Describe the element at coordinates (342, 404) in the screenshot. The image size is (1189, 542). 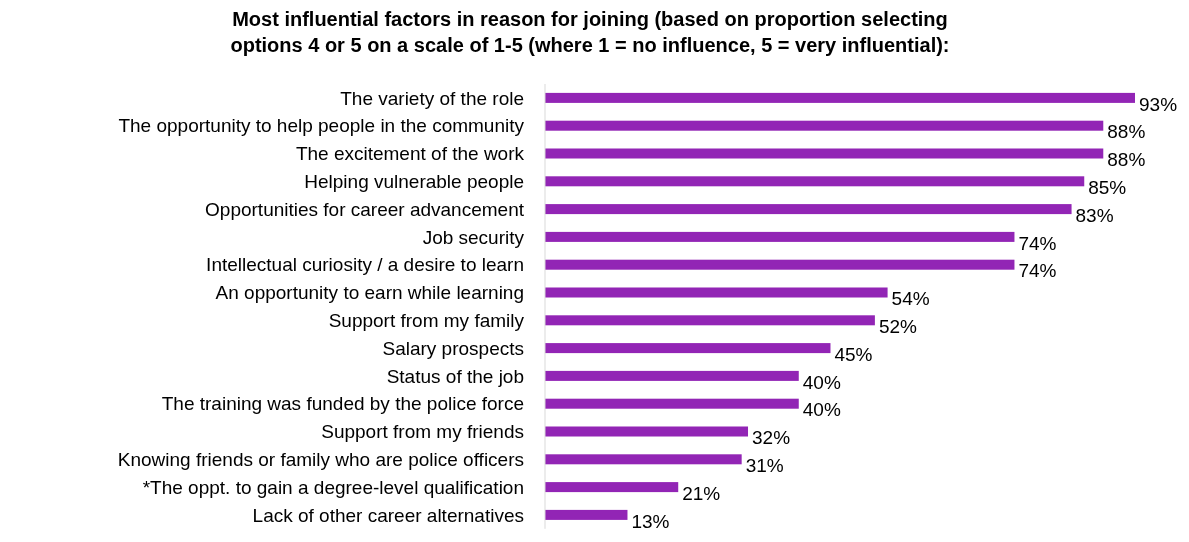
I see `y-tick-label: The training was funded by the police force` at that location.